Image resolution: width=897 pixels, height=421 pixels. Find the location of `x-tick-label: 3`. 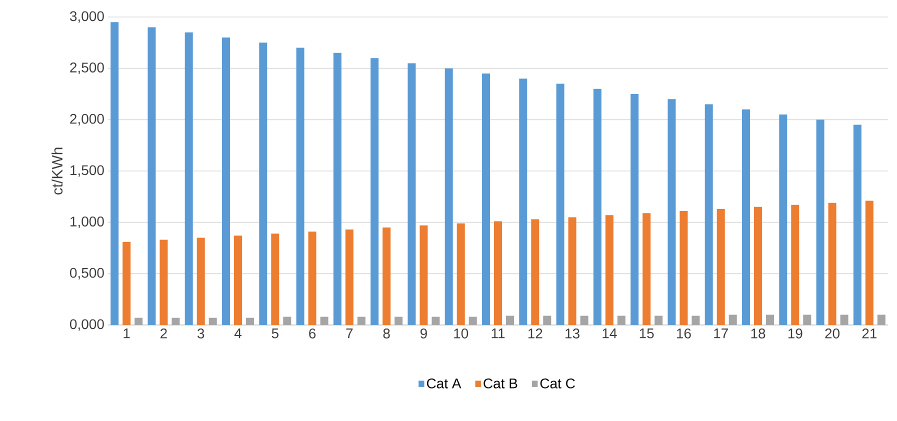

x-tick-label: 3 is located at coordinates (201, 333).